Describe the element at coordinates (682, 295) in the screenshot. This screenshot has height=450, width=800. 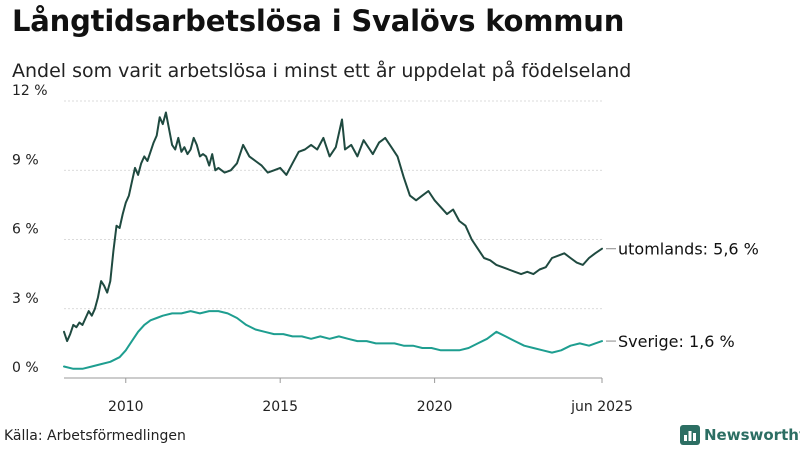
I see `series-end-labels: utomlands: 5,6 % Sverige: 1,6 %` at that location.